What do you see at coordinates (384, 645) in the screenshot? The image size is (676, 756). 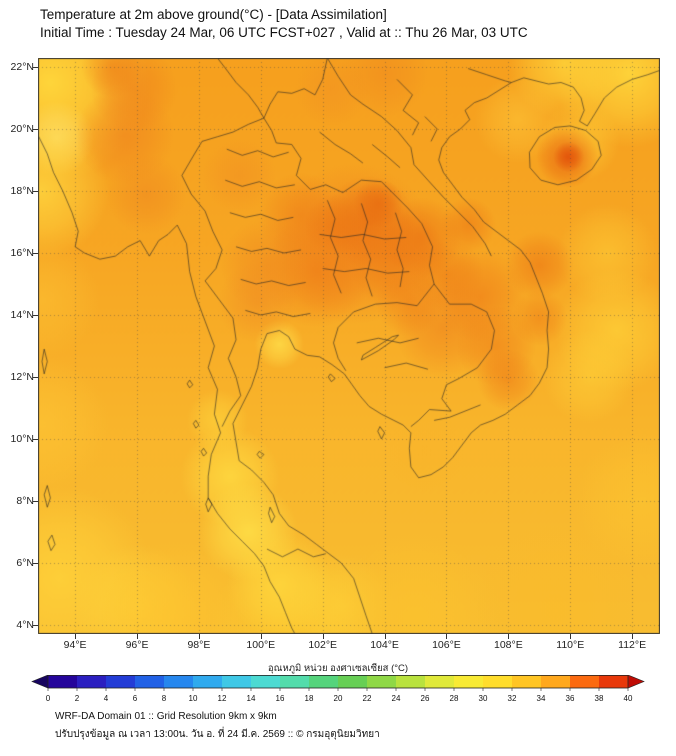 I see `lon-tick-label: 104°E` at bounding box center [384, 645].